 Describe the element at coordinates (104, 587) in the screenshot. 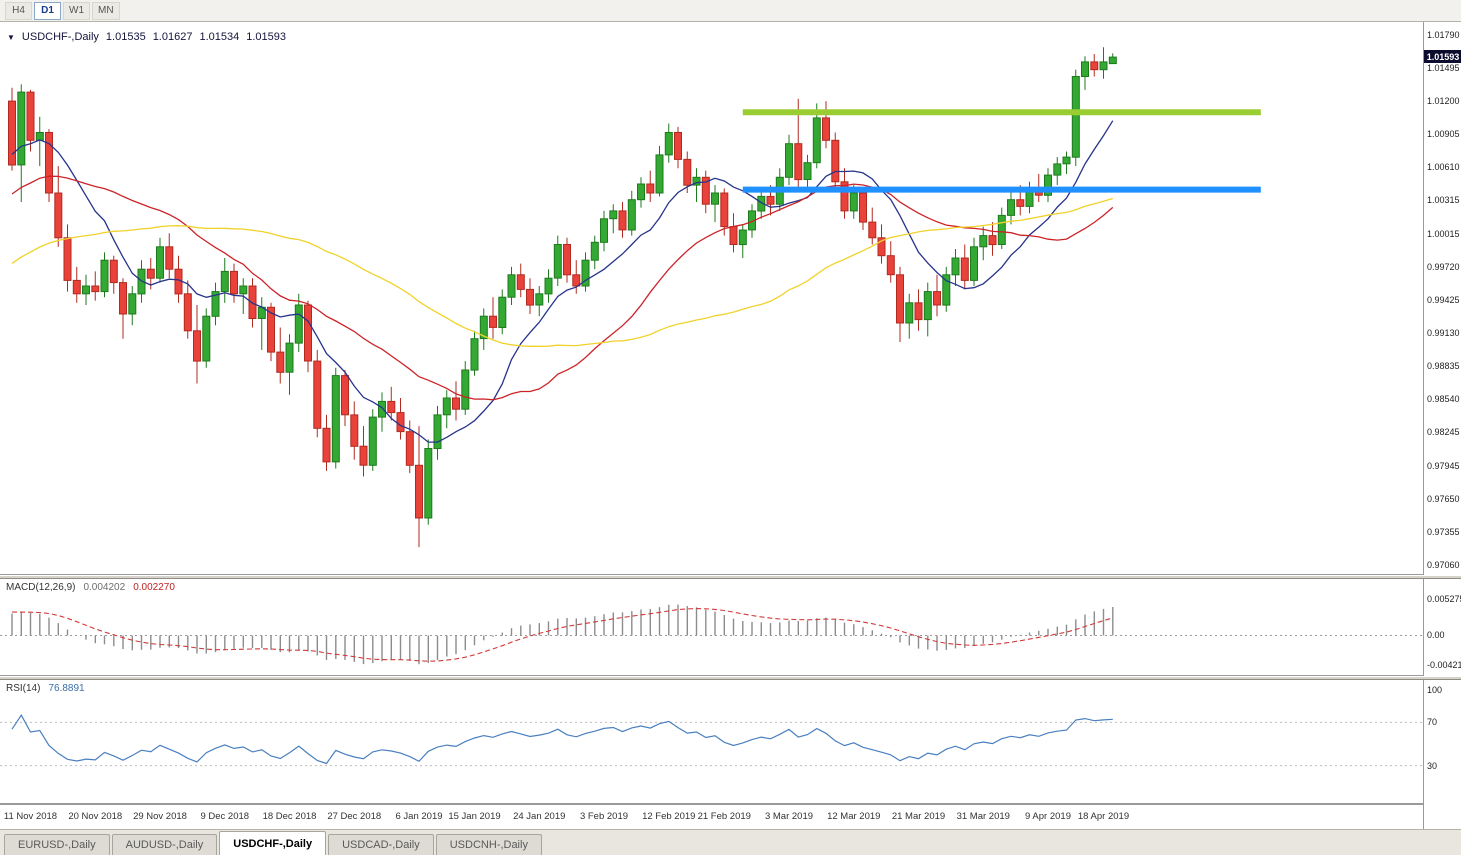

I see `macd-main-value: 0.004202` at that location.